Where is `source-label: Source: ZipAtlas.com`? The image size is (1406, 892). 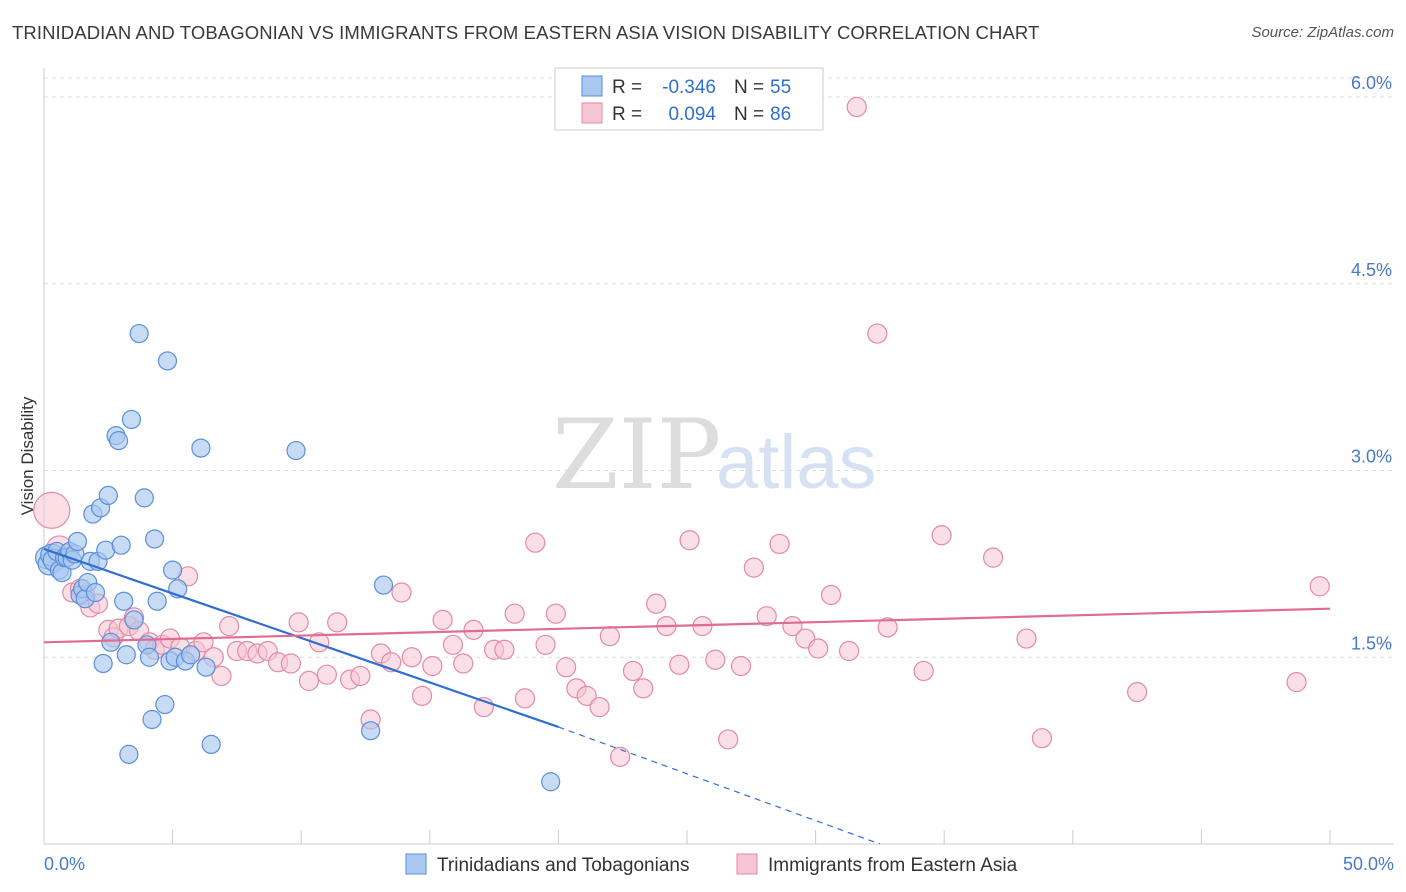
source-label: Source: ZipAtlas.com is located at coordinates (1322, 32).